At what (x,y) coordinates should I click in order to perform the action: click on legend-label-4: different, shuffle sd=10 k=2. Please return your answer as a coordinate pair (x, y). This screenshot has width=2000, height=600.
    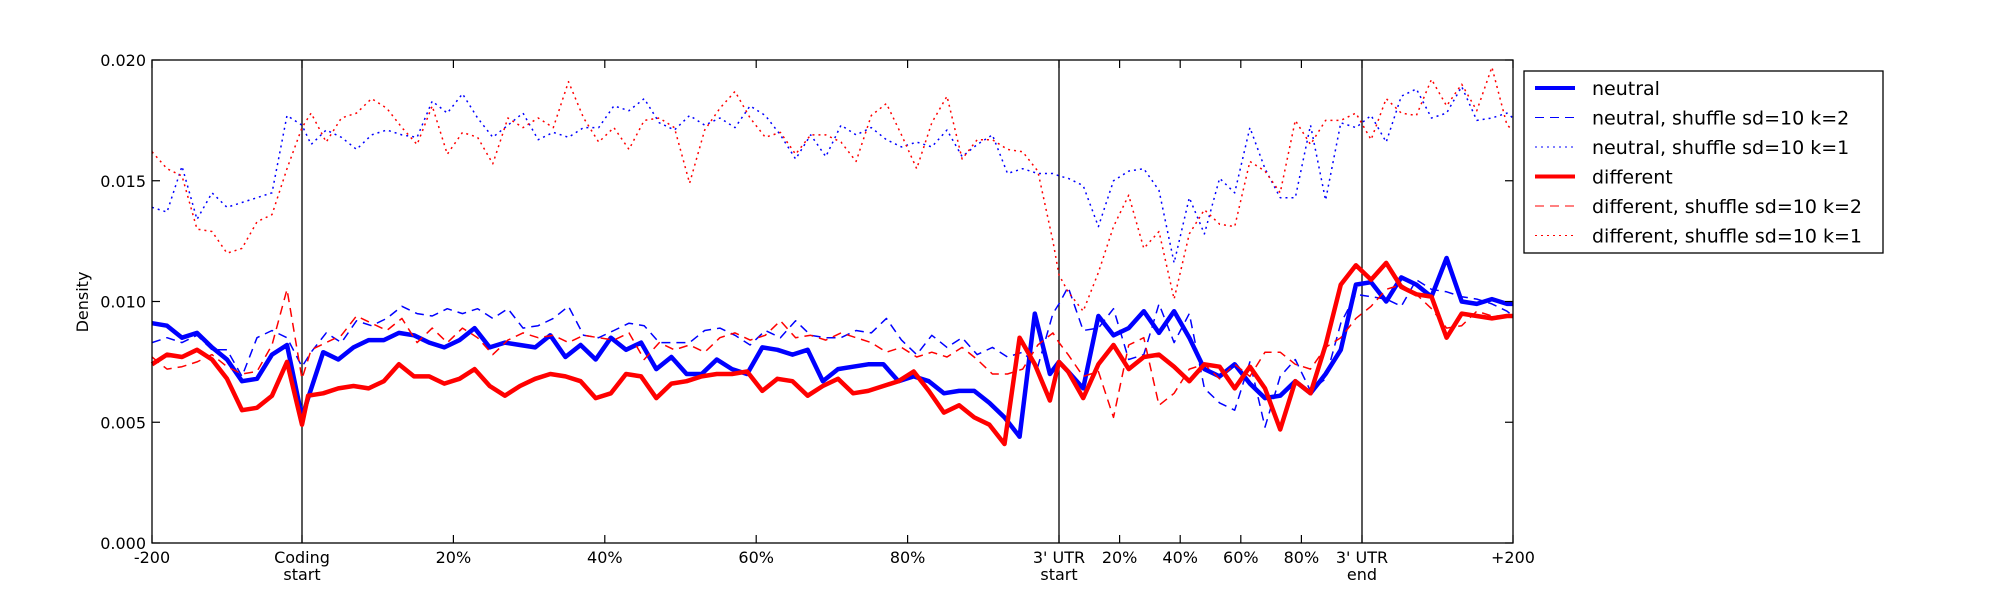
    Looking at the image, I should click on (1727, 207).